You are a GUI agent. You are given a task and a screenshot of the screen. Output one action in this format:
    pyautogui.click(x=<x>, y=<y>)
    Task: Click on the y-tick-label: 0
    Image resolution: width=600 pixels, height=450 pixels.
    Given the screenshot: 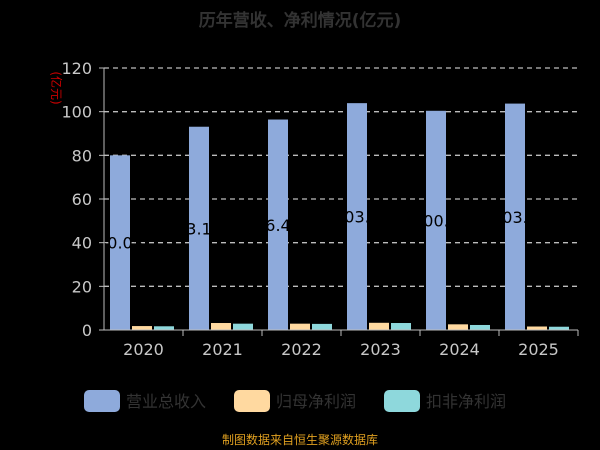 What is the action you would take?
    pyautogui.click(x=87, y=330)
    